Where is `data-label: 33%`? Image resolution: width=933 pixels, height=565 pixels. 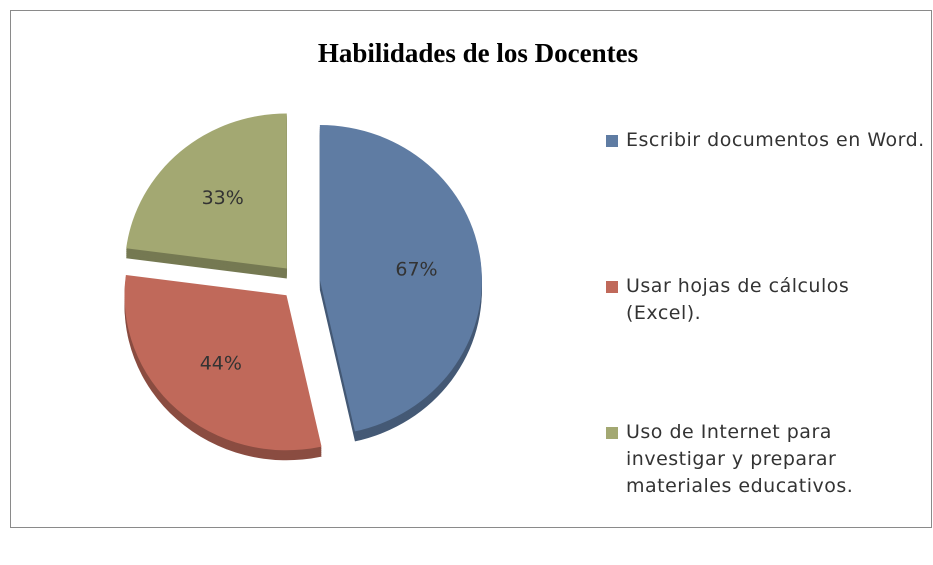 data-label: 33% is located at coordinates (223, 198).